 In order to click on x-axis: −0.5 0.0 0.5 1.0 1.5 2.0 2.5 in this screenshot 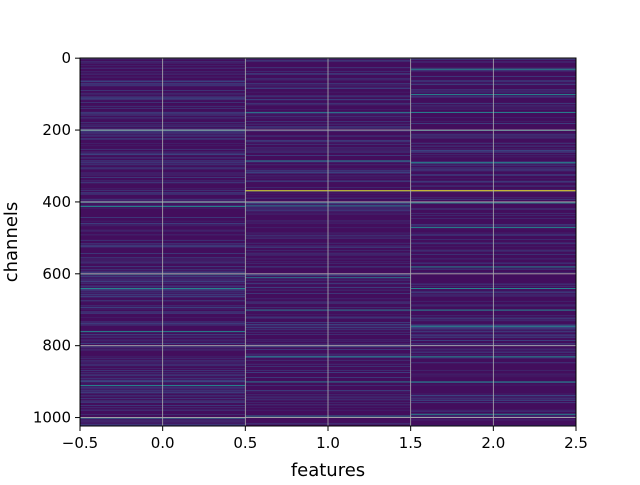, I will do `click(325, 439)`.